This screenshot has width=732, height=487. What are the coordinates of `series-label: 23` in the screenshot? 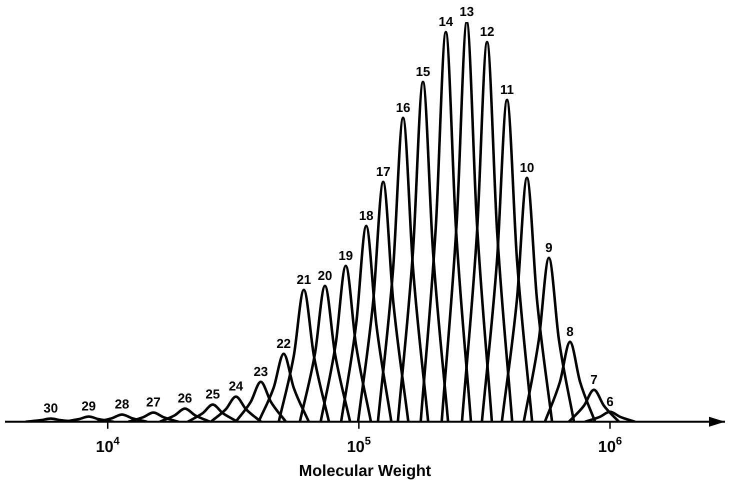 It's located at (261, 371).